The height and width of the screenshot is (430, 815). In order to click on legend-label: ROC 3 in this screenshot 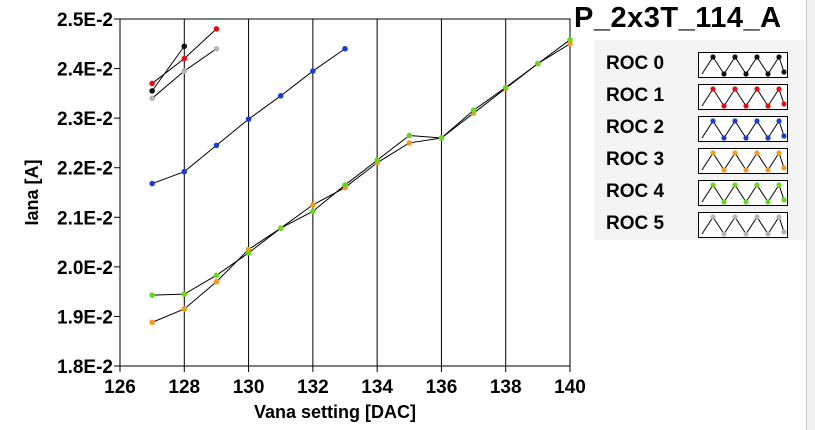, I will do `click(635, 159)`.